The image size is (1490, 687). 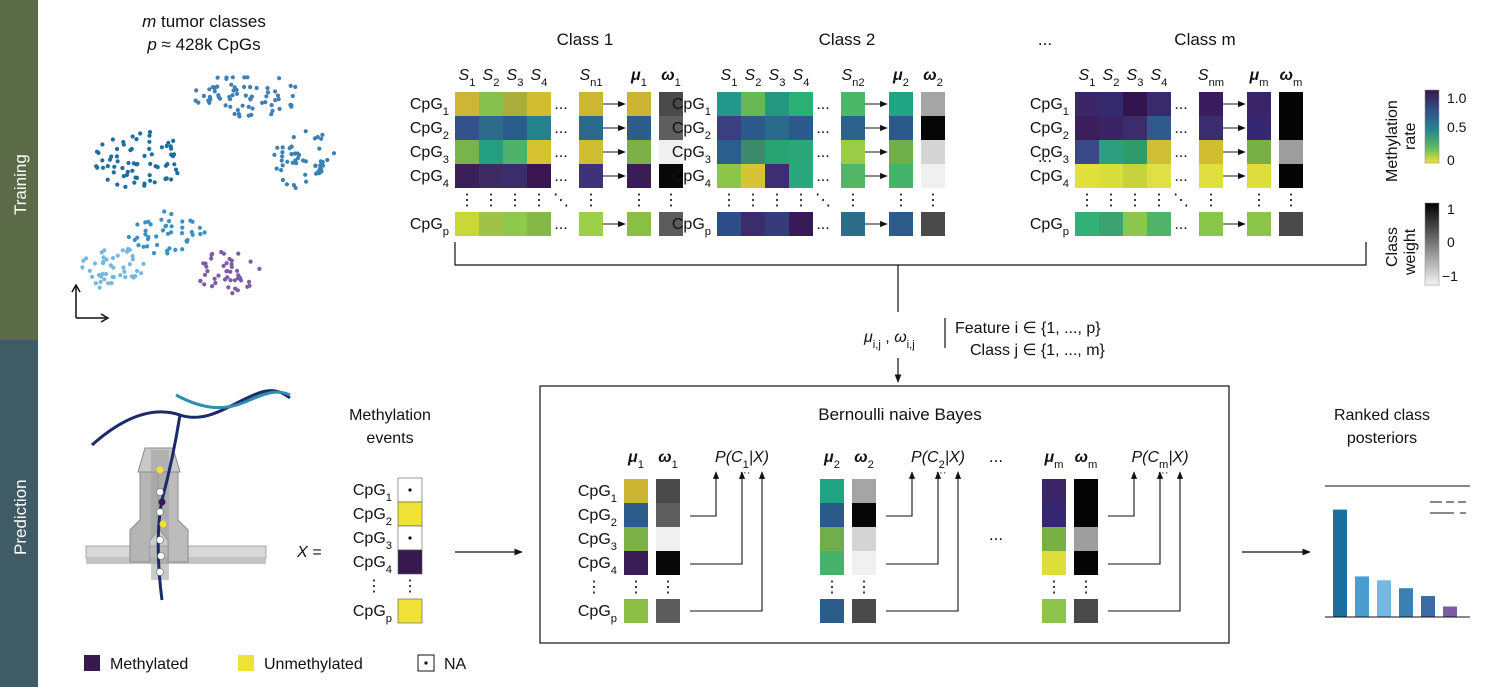 I want to click on x-row-label: CpG3, so click(x=372, y=541).